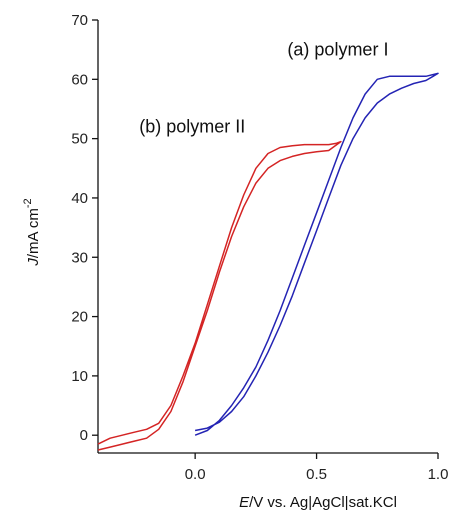 Image resolution: width=457 pixels, height=516 pixels. Describe the element at coordinates (192, 127) in the screenshot. I see `annotation-series-b: (b) polymer II` at that location.